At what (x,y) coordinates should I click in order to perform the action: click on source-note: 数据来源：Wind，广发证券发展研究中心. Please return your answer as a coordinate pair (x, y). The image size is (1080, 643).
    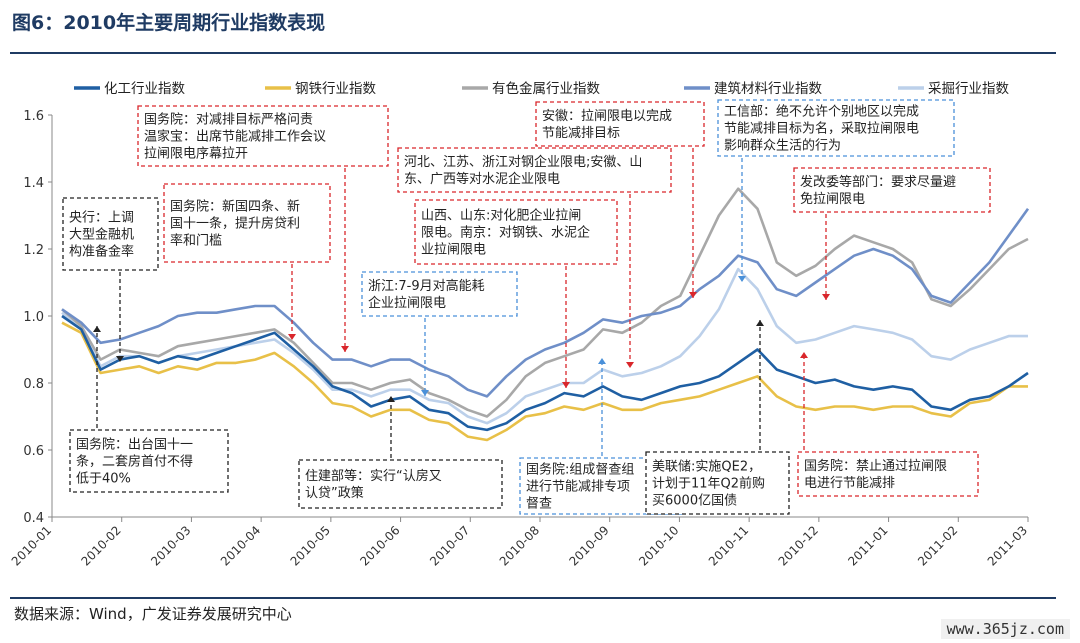
    Looking at the image, I should click on (153, 614).